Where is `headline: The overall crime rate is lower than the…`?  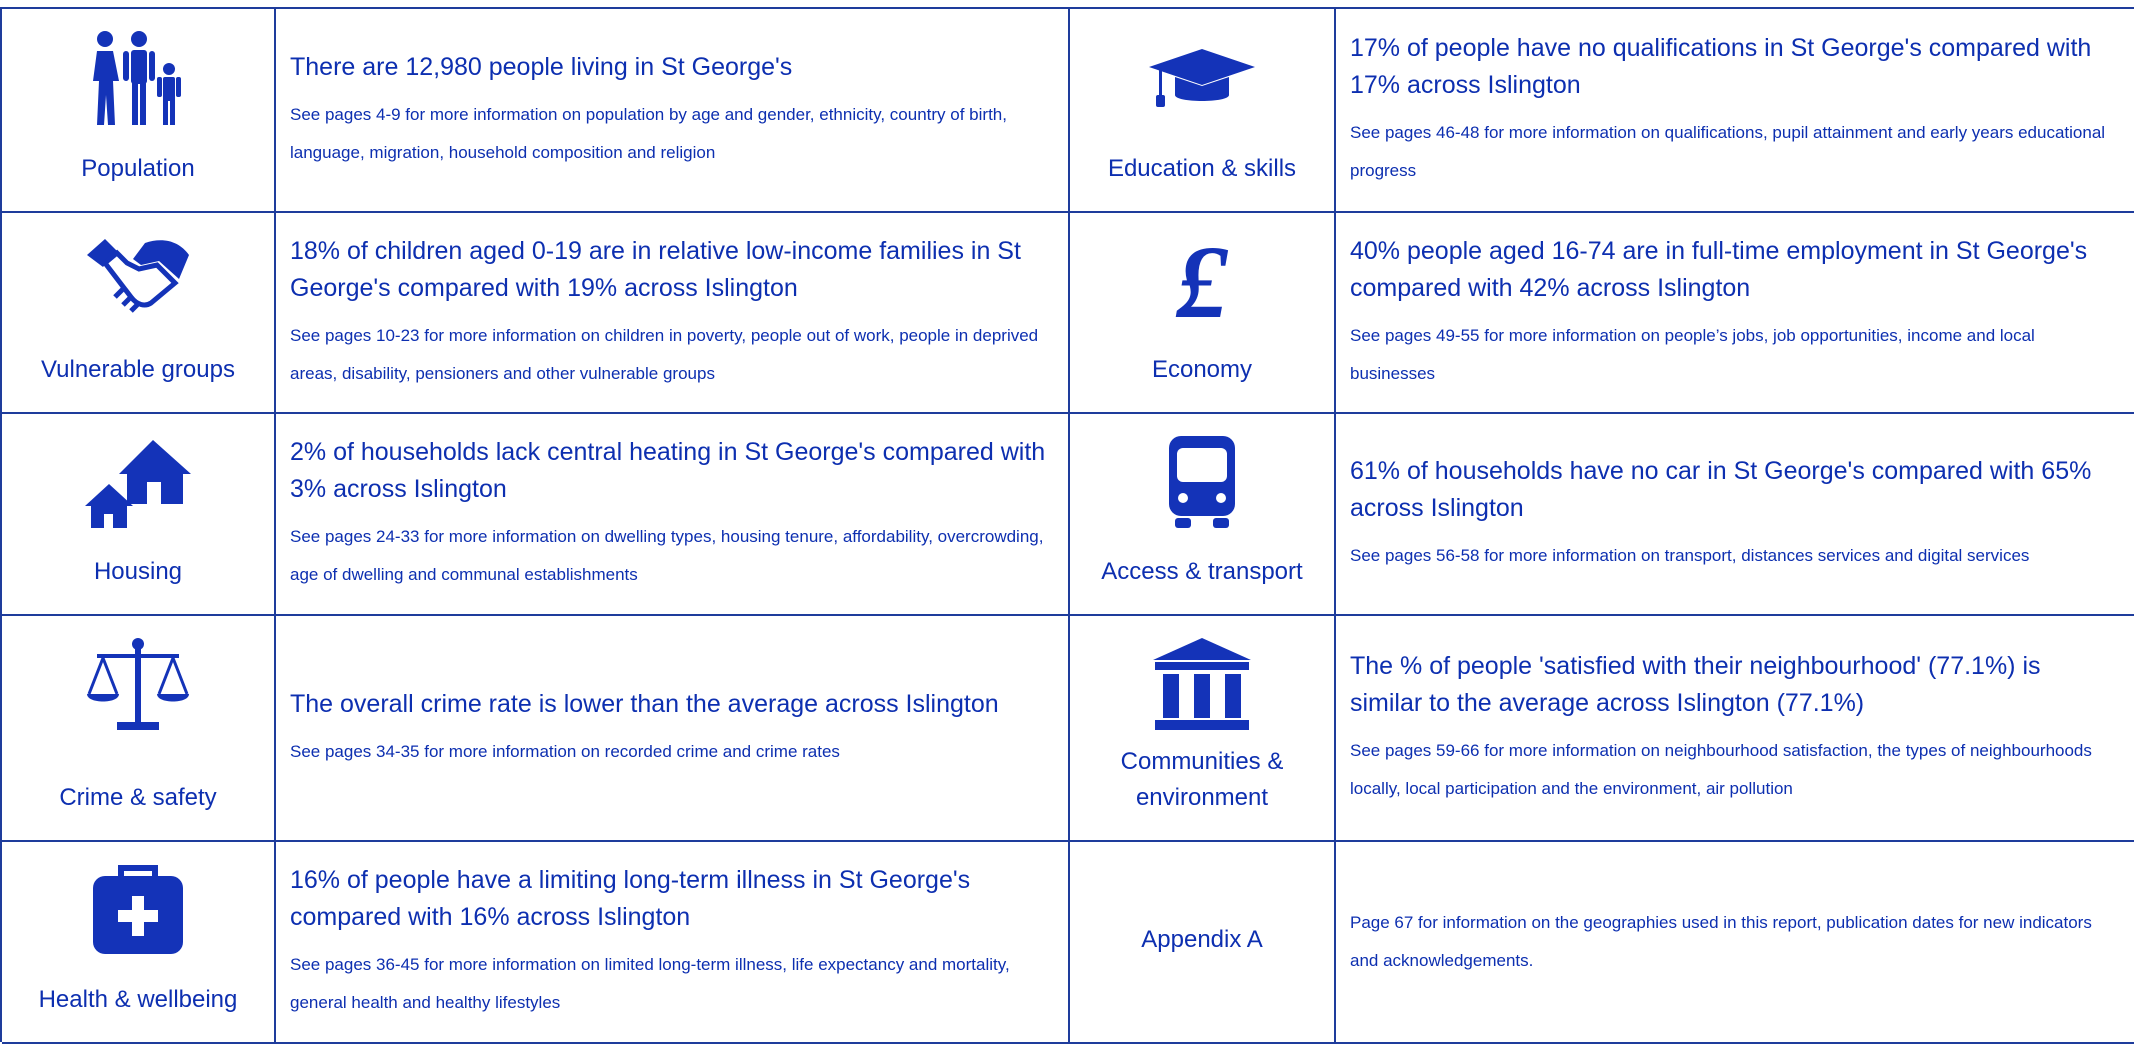 headline: The overall crime rate is lower than the… is located at coordinates (644, 703).